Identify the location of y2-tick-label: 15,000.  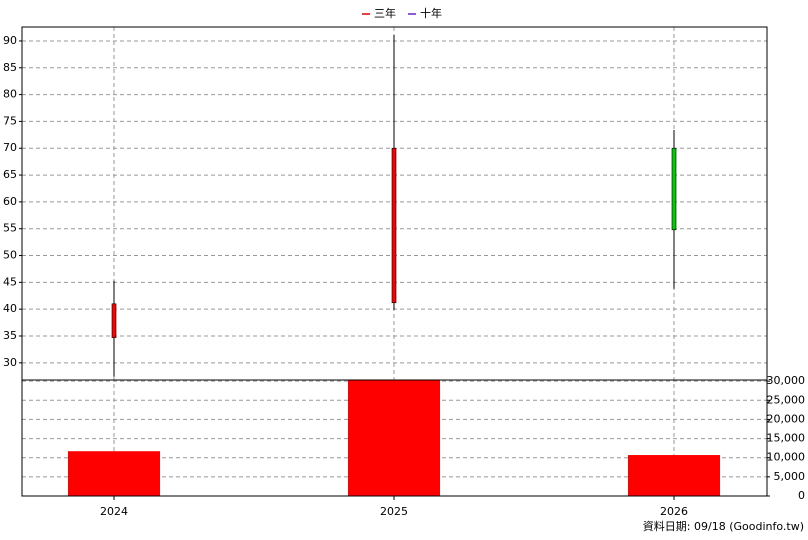
(786, 438).